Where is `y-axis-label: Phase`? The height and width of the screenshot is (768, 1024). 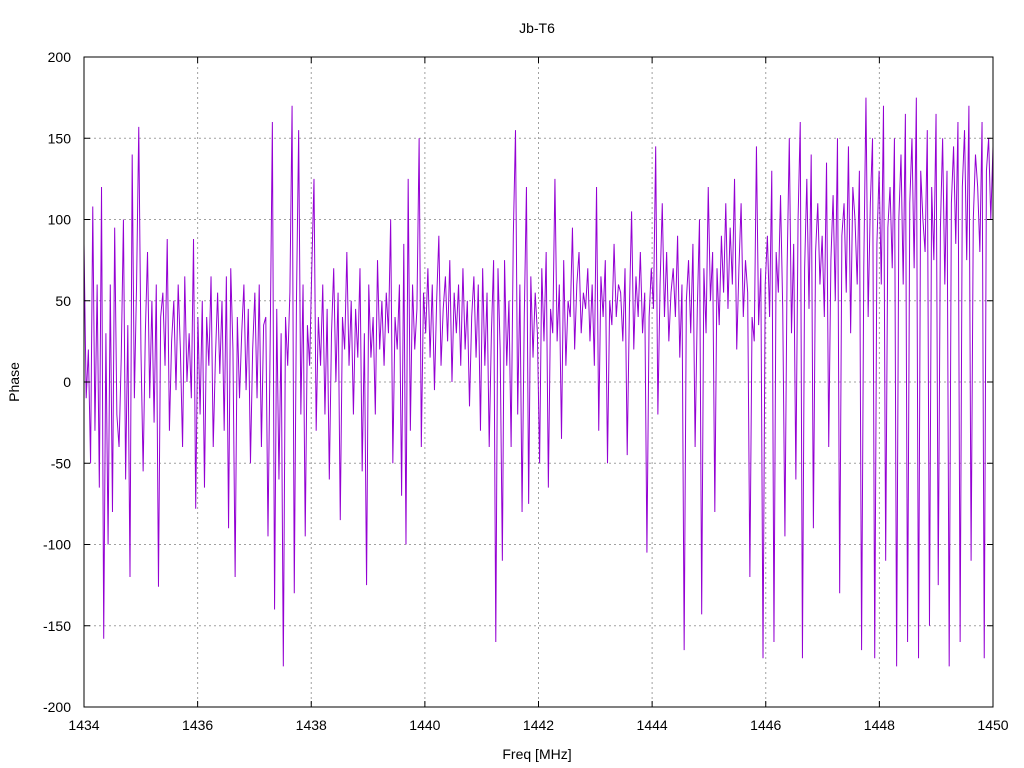
y-axis-label: Phase is located at coordinates (14, 382).